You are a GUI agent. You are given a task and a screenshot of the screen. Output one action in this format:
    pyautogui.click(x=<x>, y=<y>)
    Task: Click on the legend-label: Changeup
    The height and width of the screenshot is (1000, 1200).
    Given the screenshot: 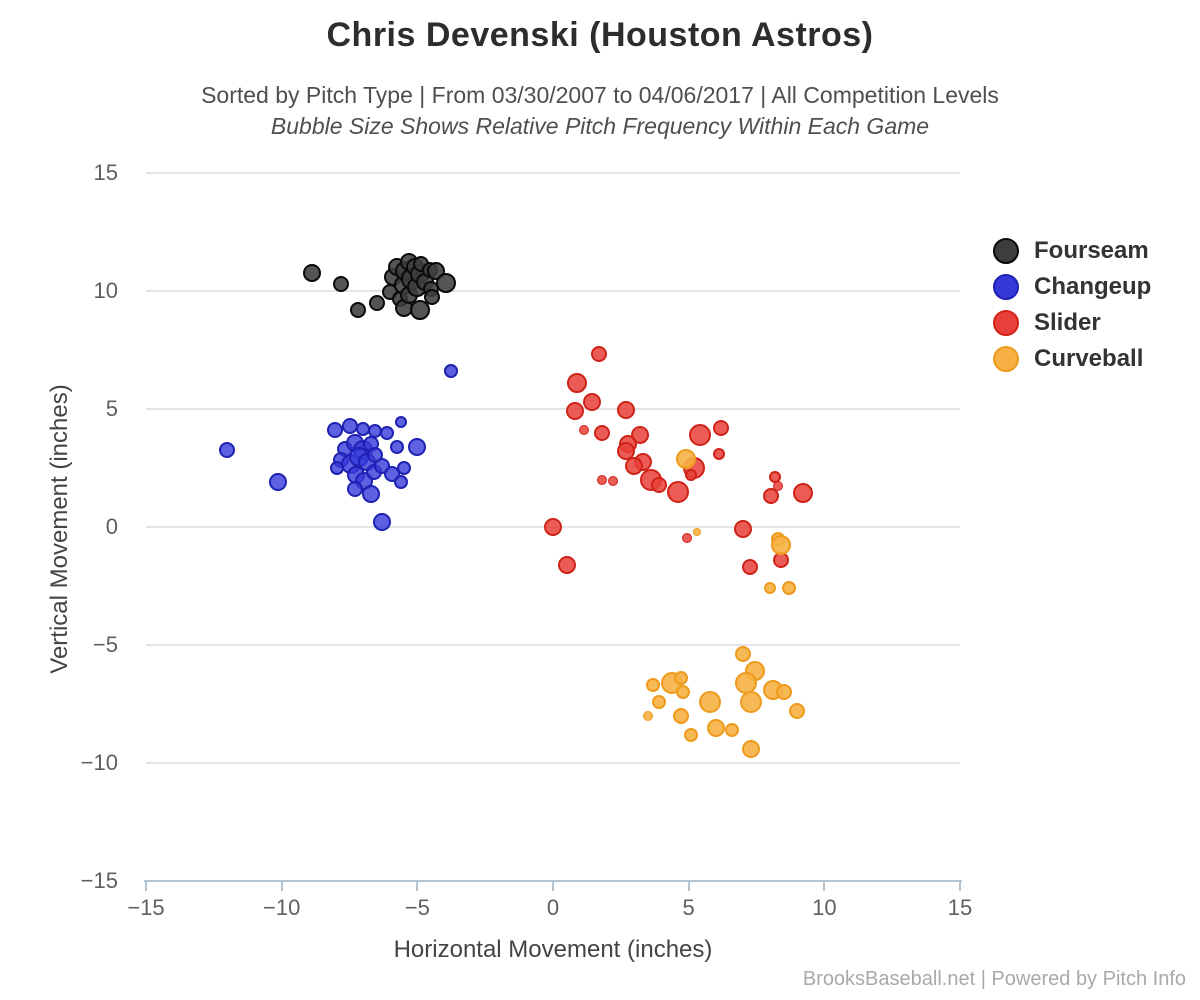 What is the action you would take?
    pyautogui.click(x=1093, y=286)
    